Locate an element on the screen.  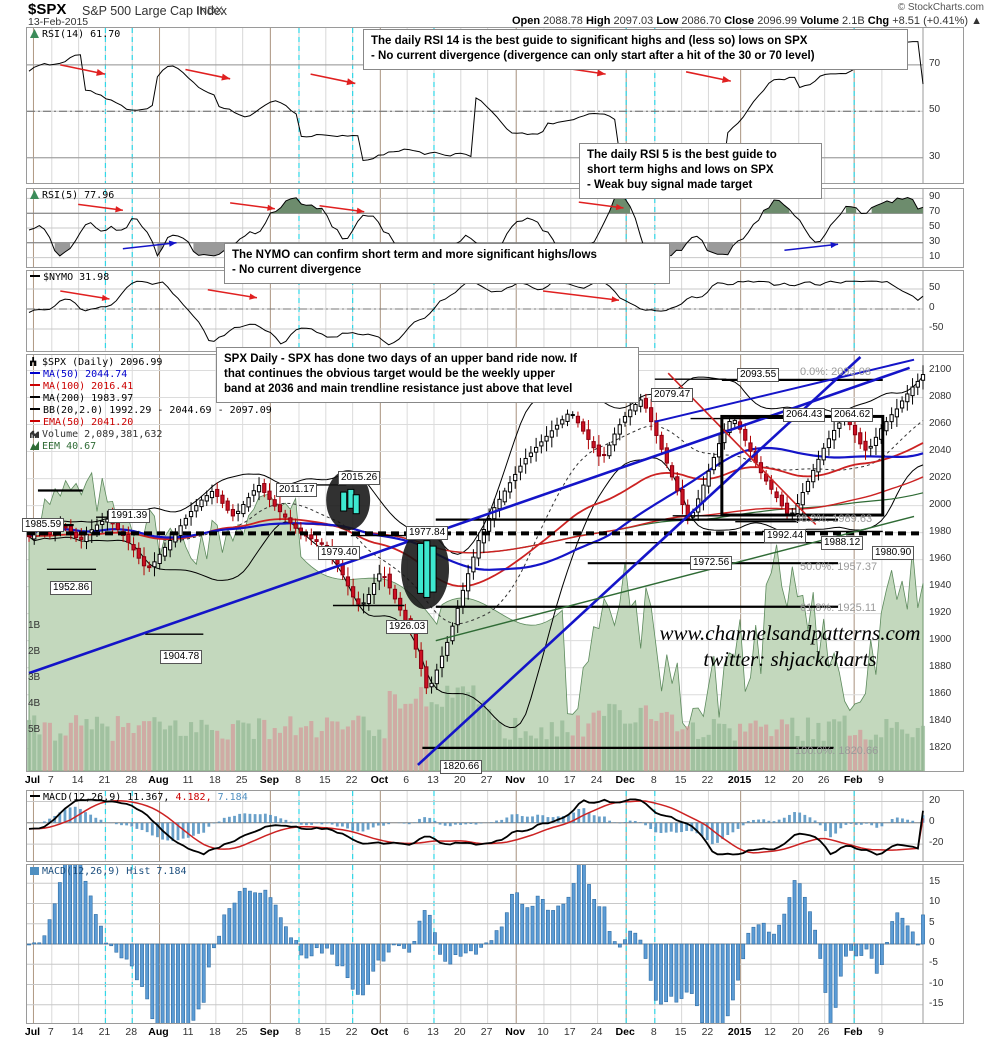
x-axis-tick-label: Feb is located at coordinates (853, 1032).